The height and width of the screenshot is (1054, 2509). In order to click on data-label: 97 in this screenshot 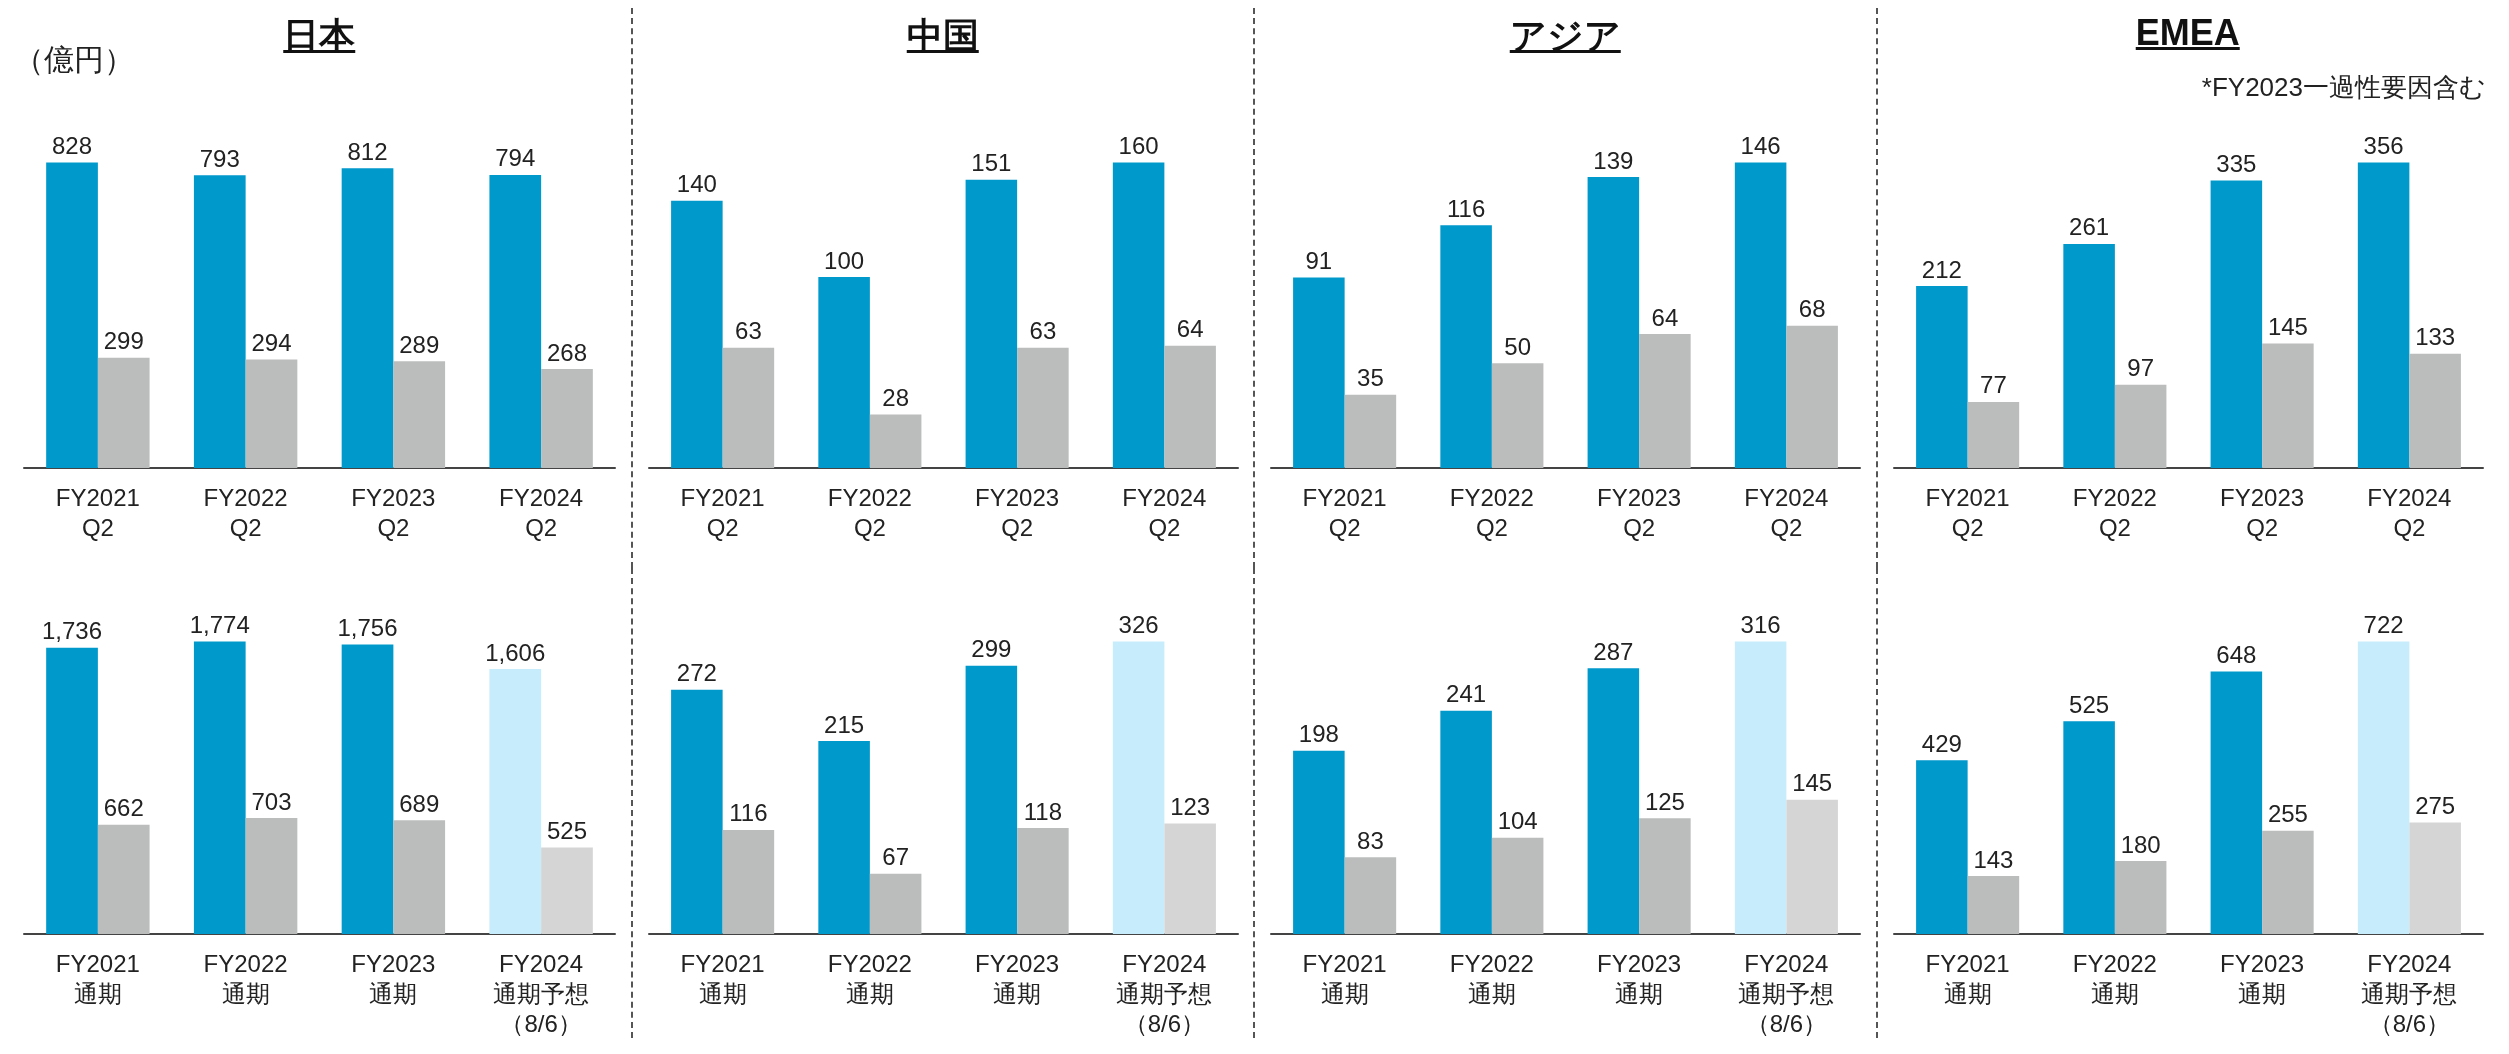, I will do `click(2140, 368)`.